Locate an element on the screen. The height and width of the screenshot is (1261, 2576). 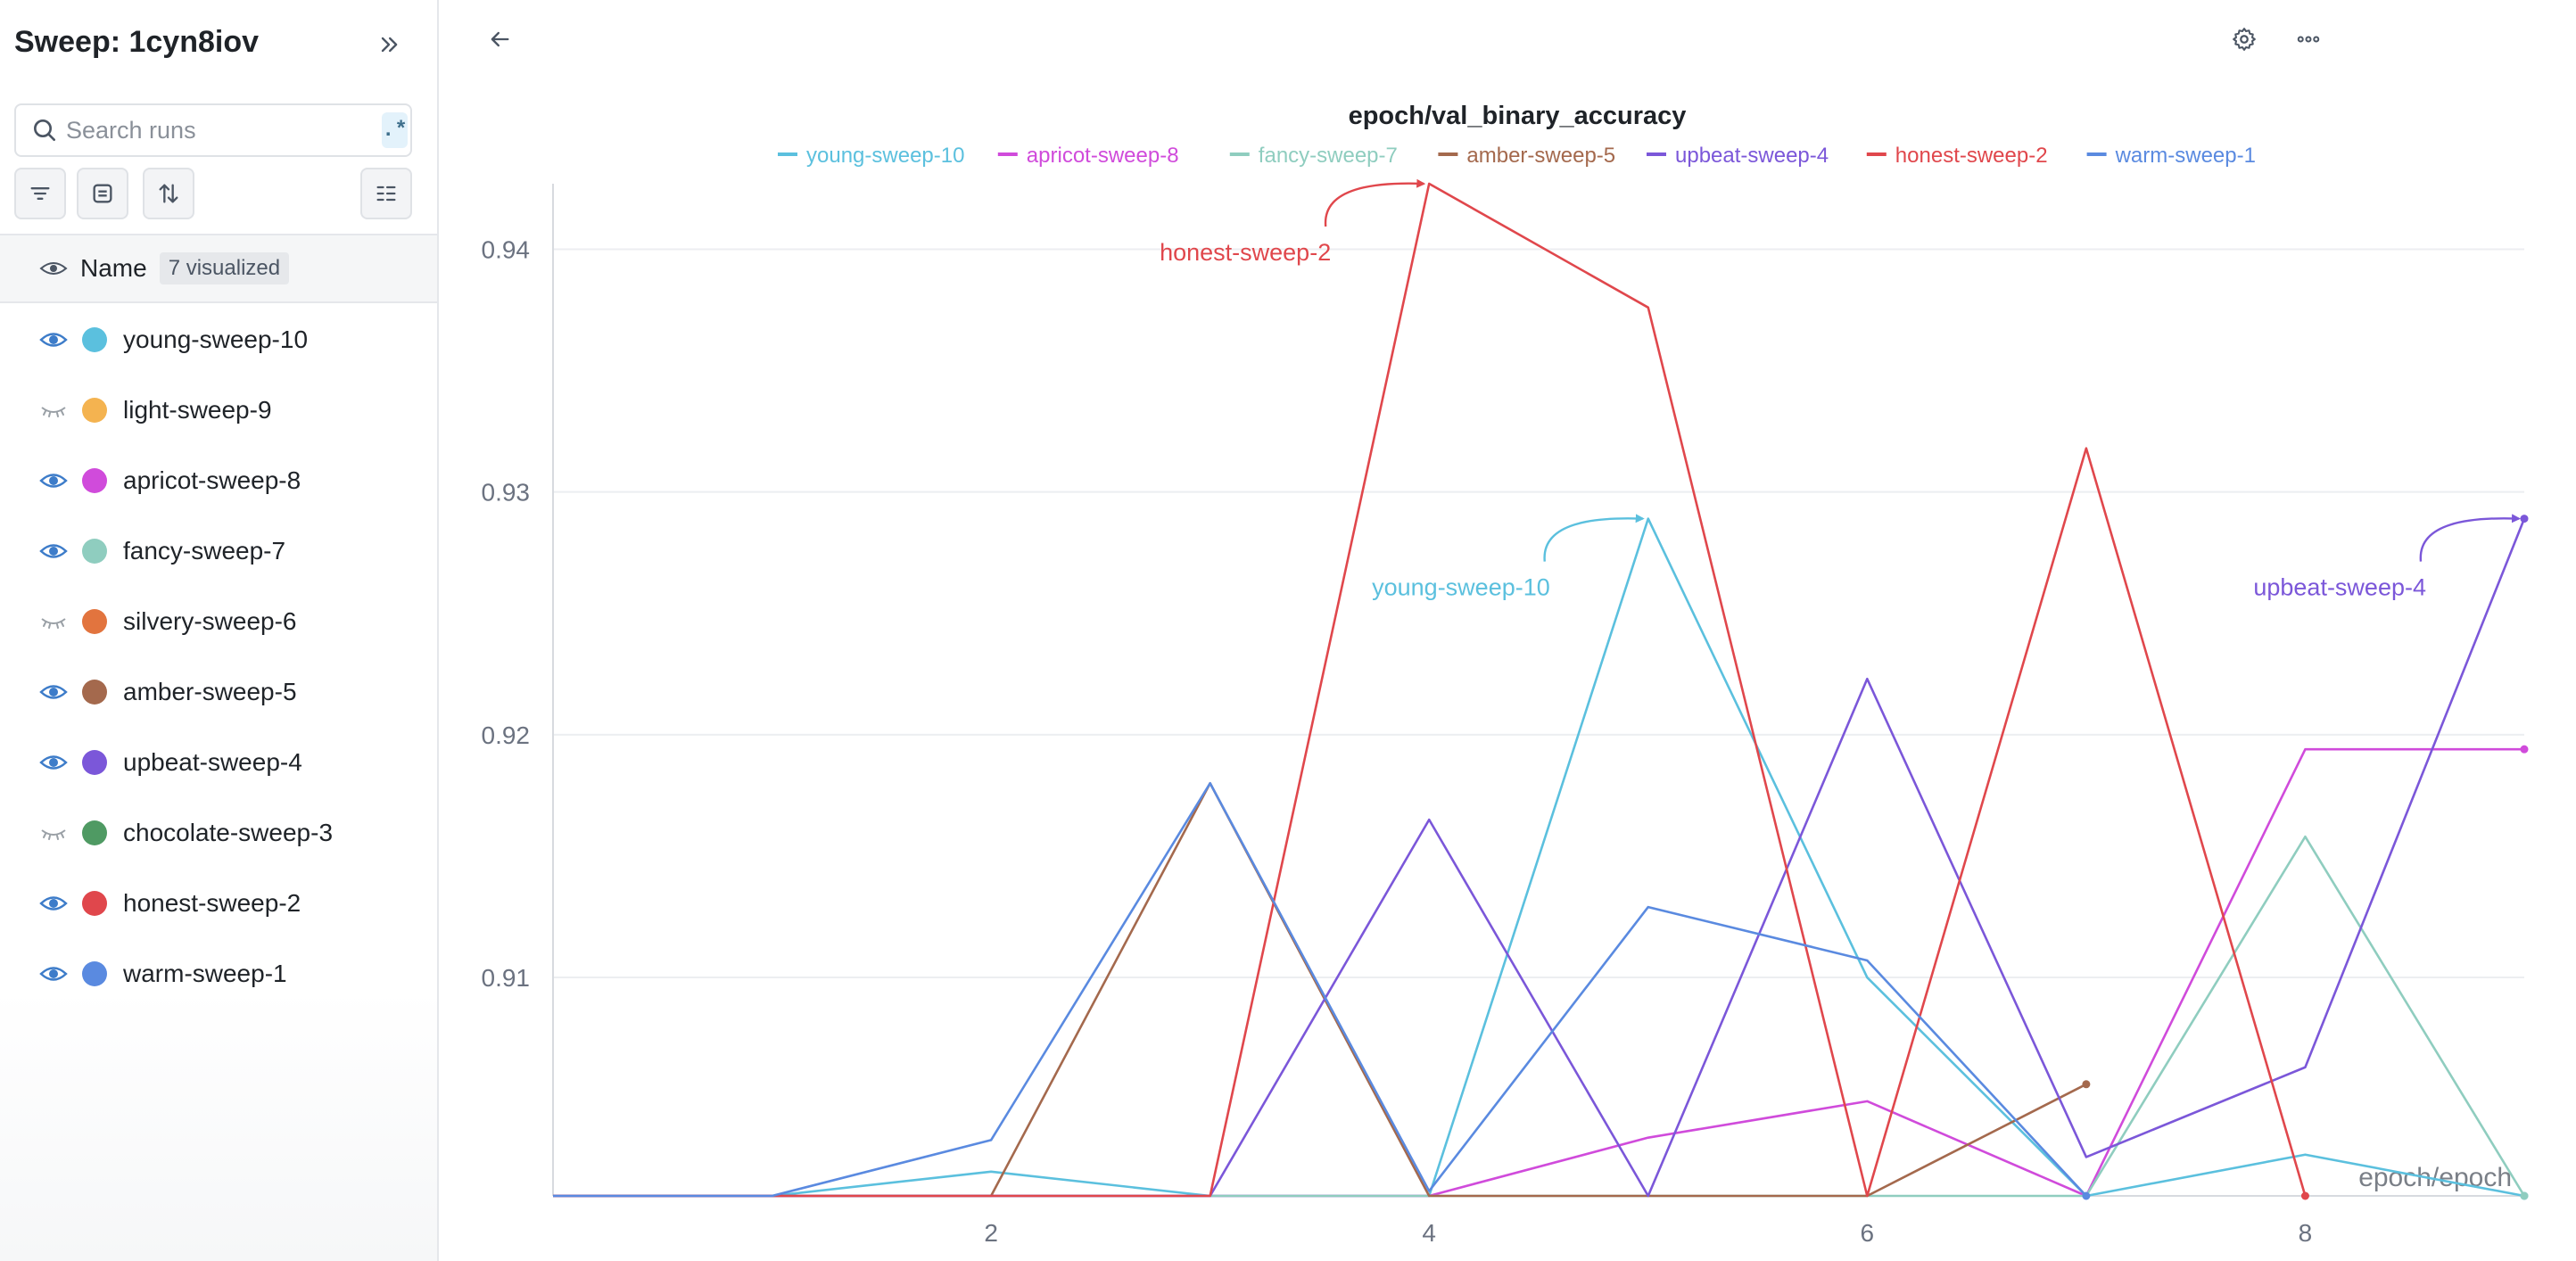
run-name: upbeat-sweep-4 is located at coordinates (213, 761).